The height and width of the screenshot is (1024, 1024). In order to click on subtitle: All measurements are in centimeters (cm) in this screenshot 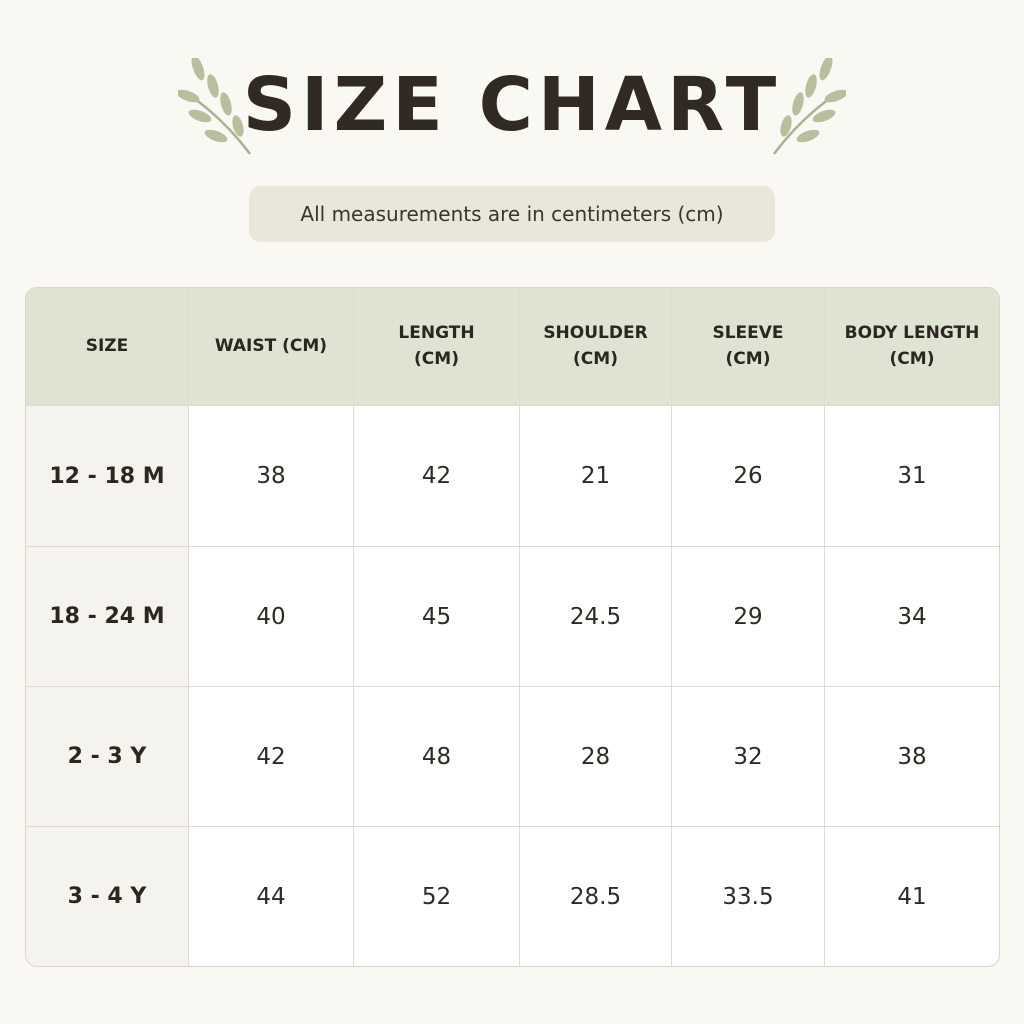, I will do `click(512, 214)`.